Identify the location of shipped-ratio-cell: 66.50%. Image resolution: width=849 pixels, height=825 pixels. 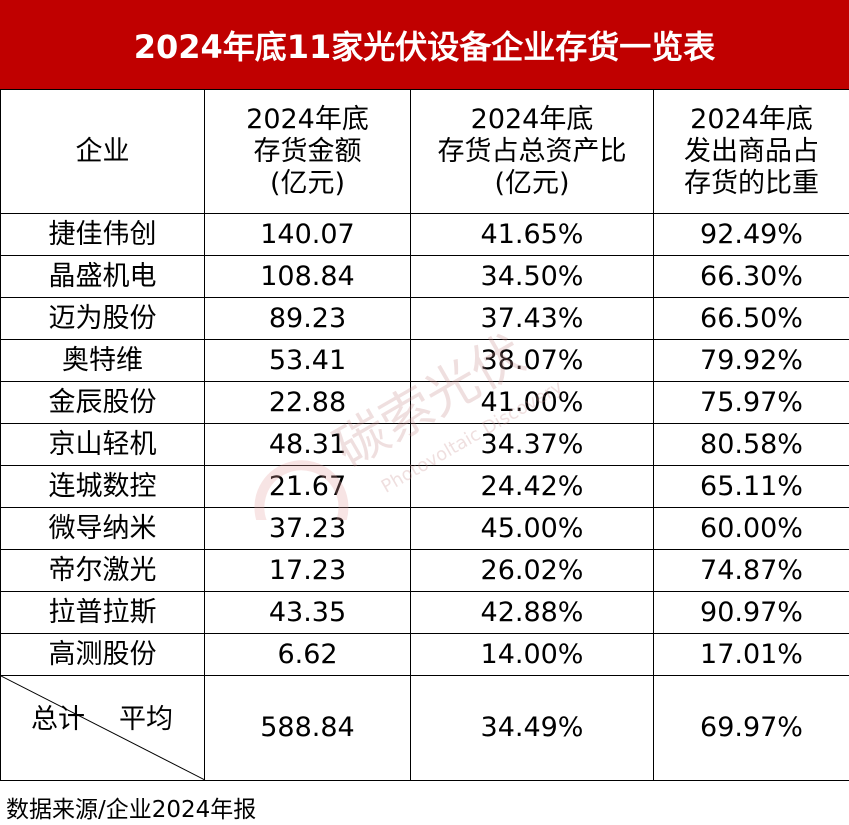
(751, 318).